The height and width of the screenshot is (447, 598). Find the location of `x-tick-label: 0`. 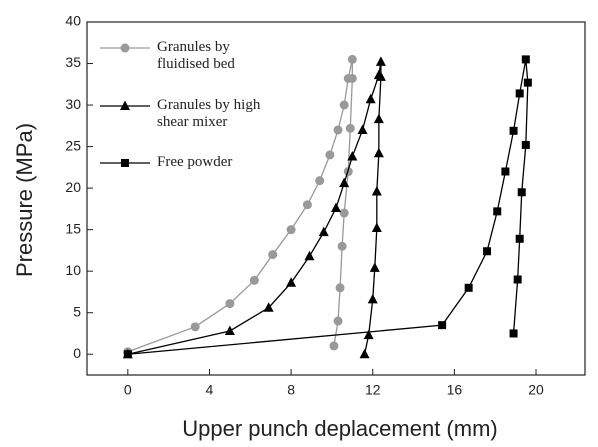

x-tick-label: 0 is located at coordinates (128, 390).